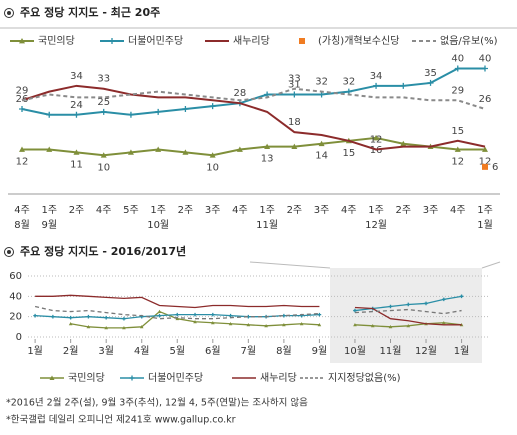  I want to click on zoom-region, so click(406, 315).